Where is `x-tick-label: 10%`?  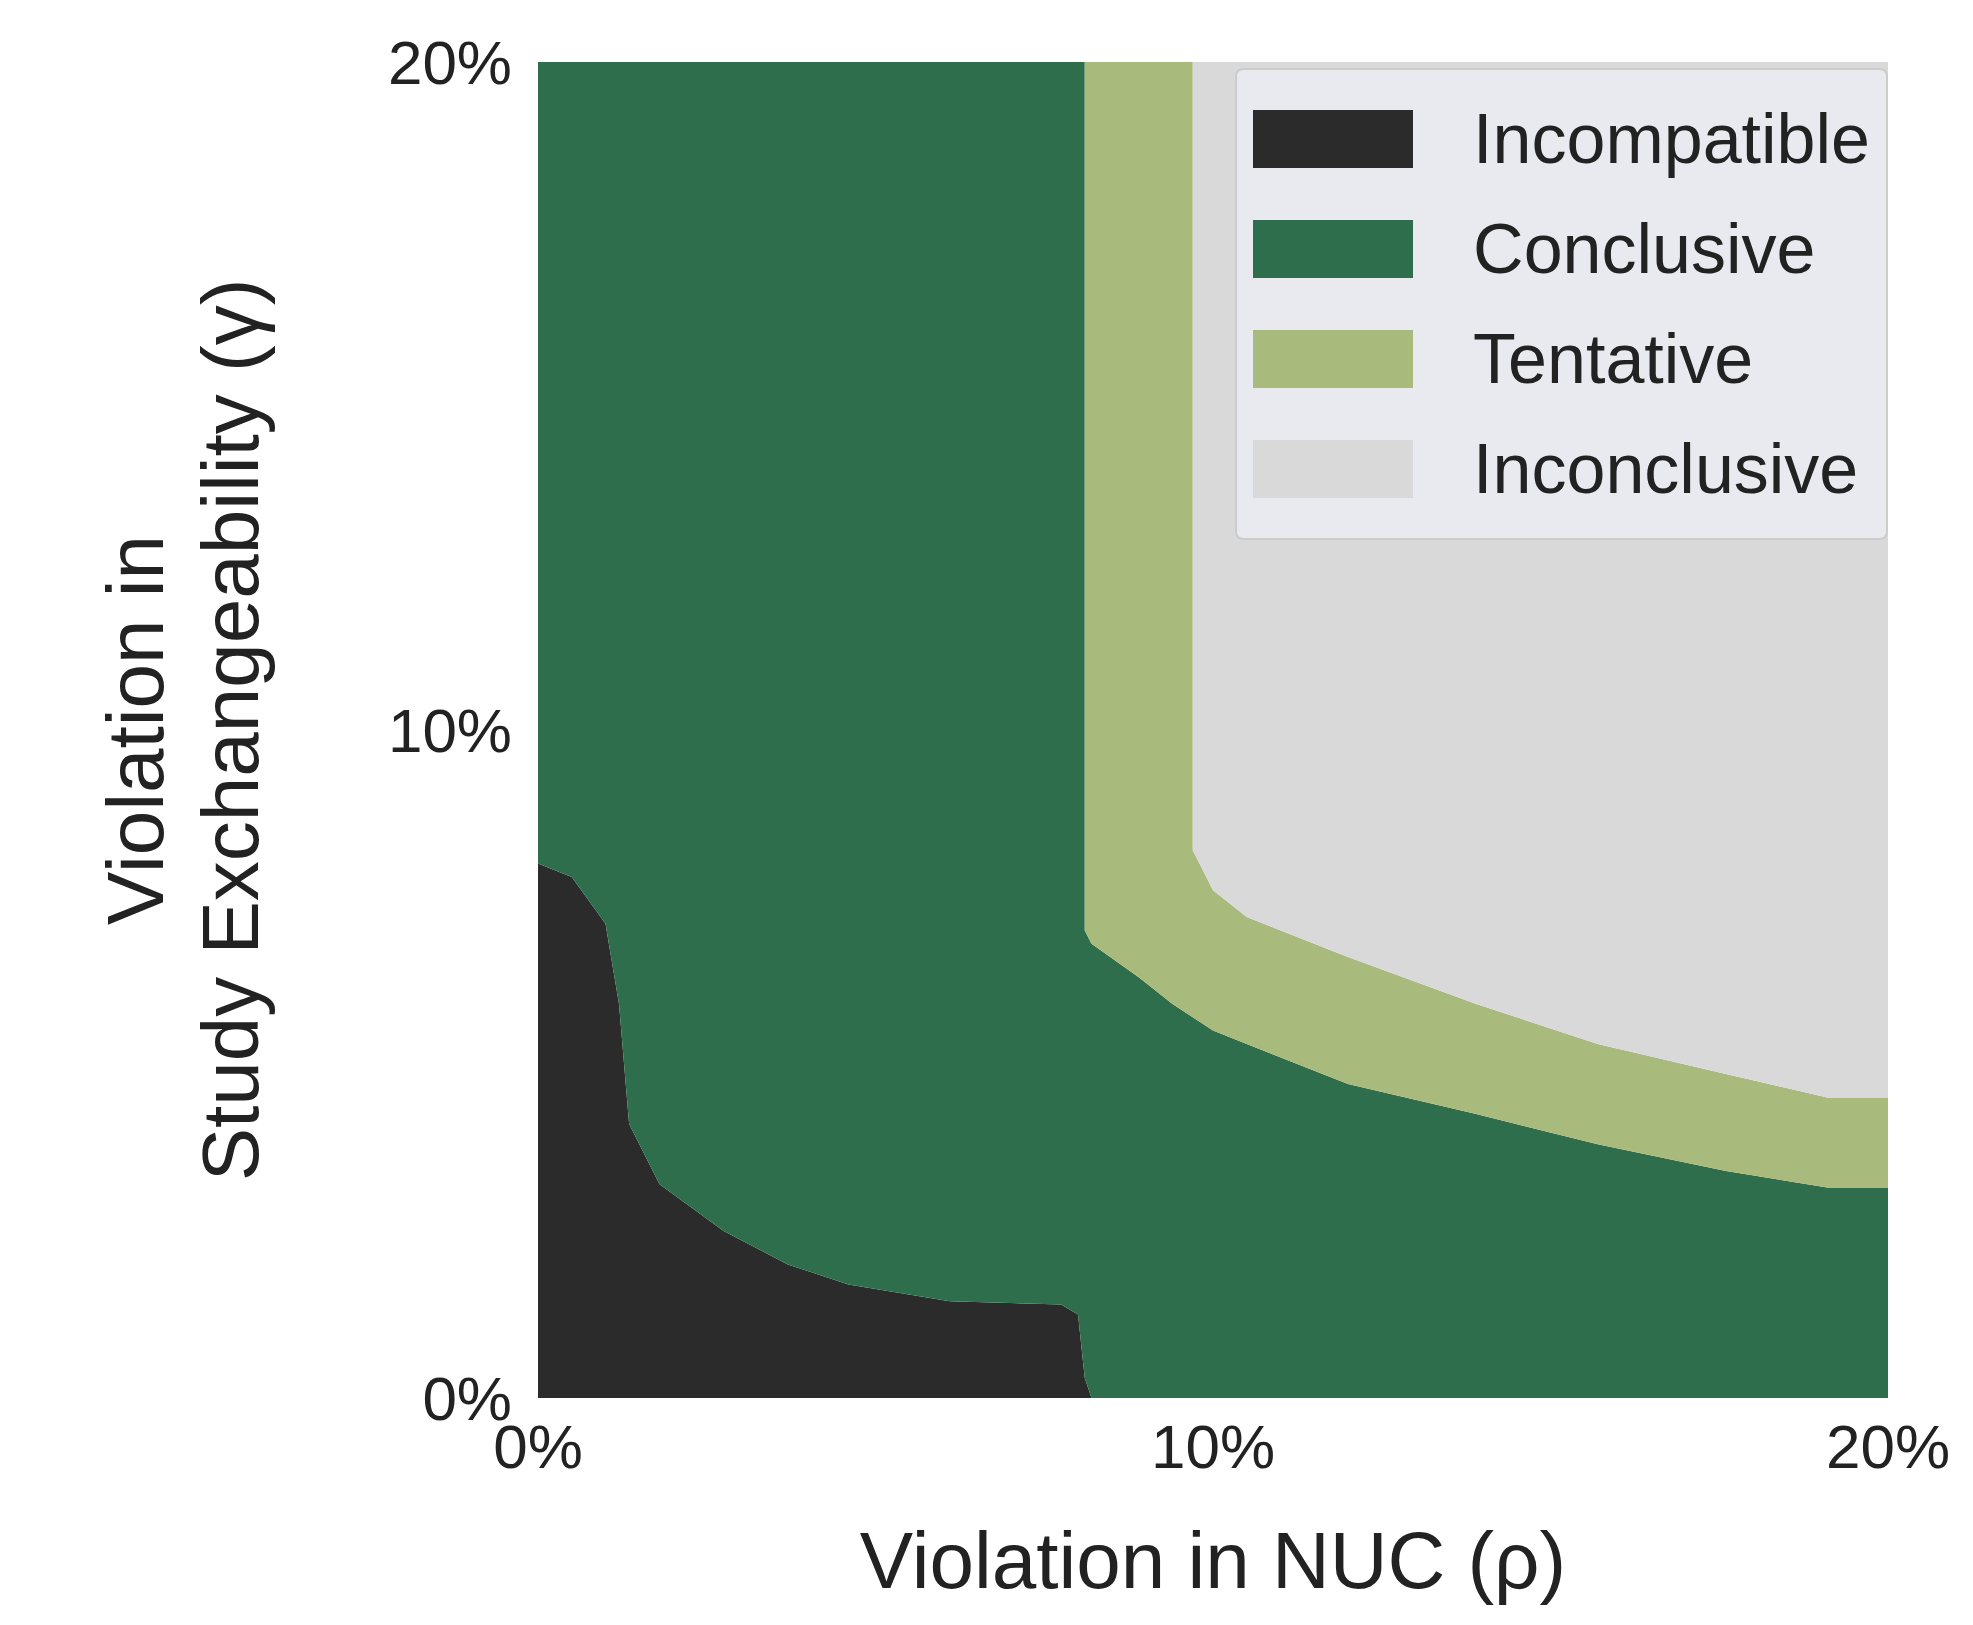 x-tick-label: 10% is located at coordinates (1213, 1447).